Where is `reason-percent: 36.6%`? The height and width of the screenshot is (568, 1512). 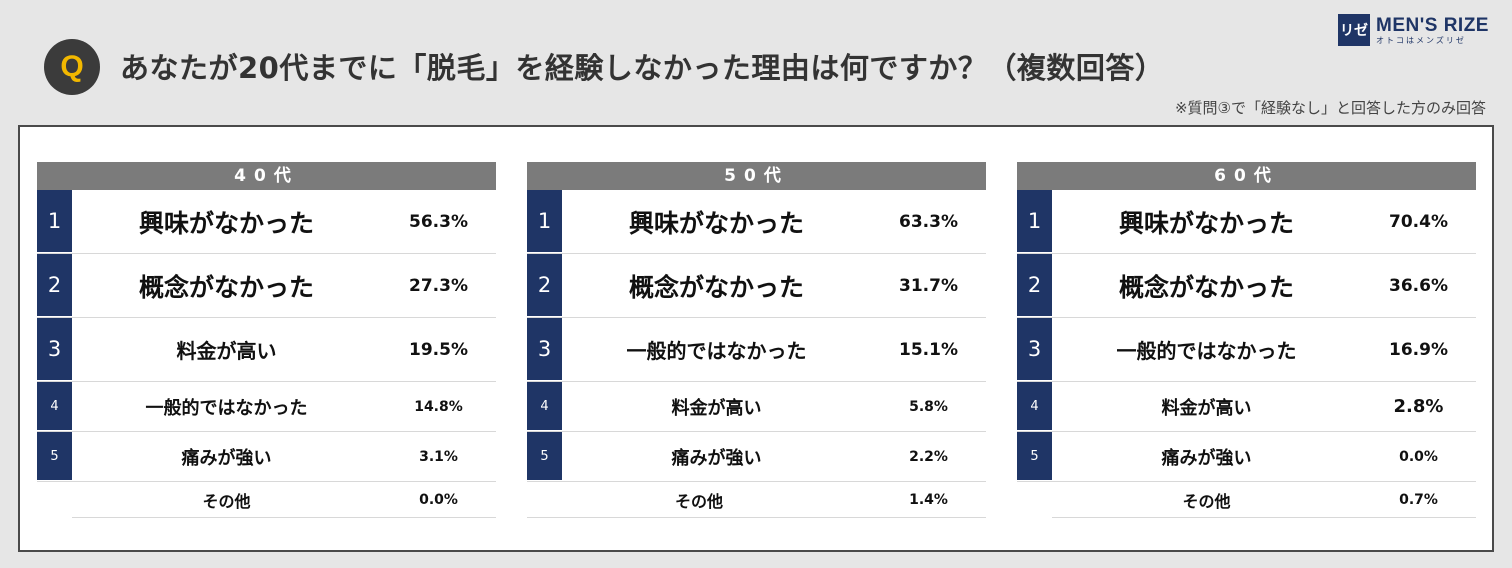
reason-percent: 36.6% is located at coordinates (1418, 285).